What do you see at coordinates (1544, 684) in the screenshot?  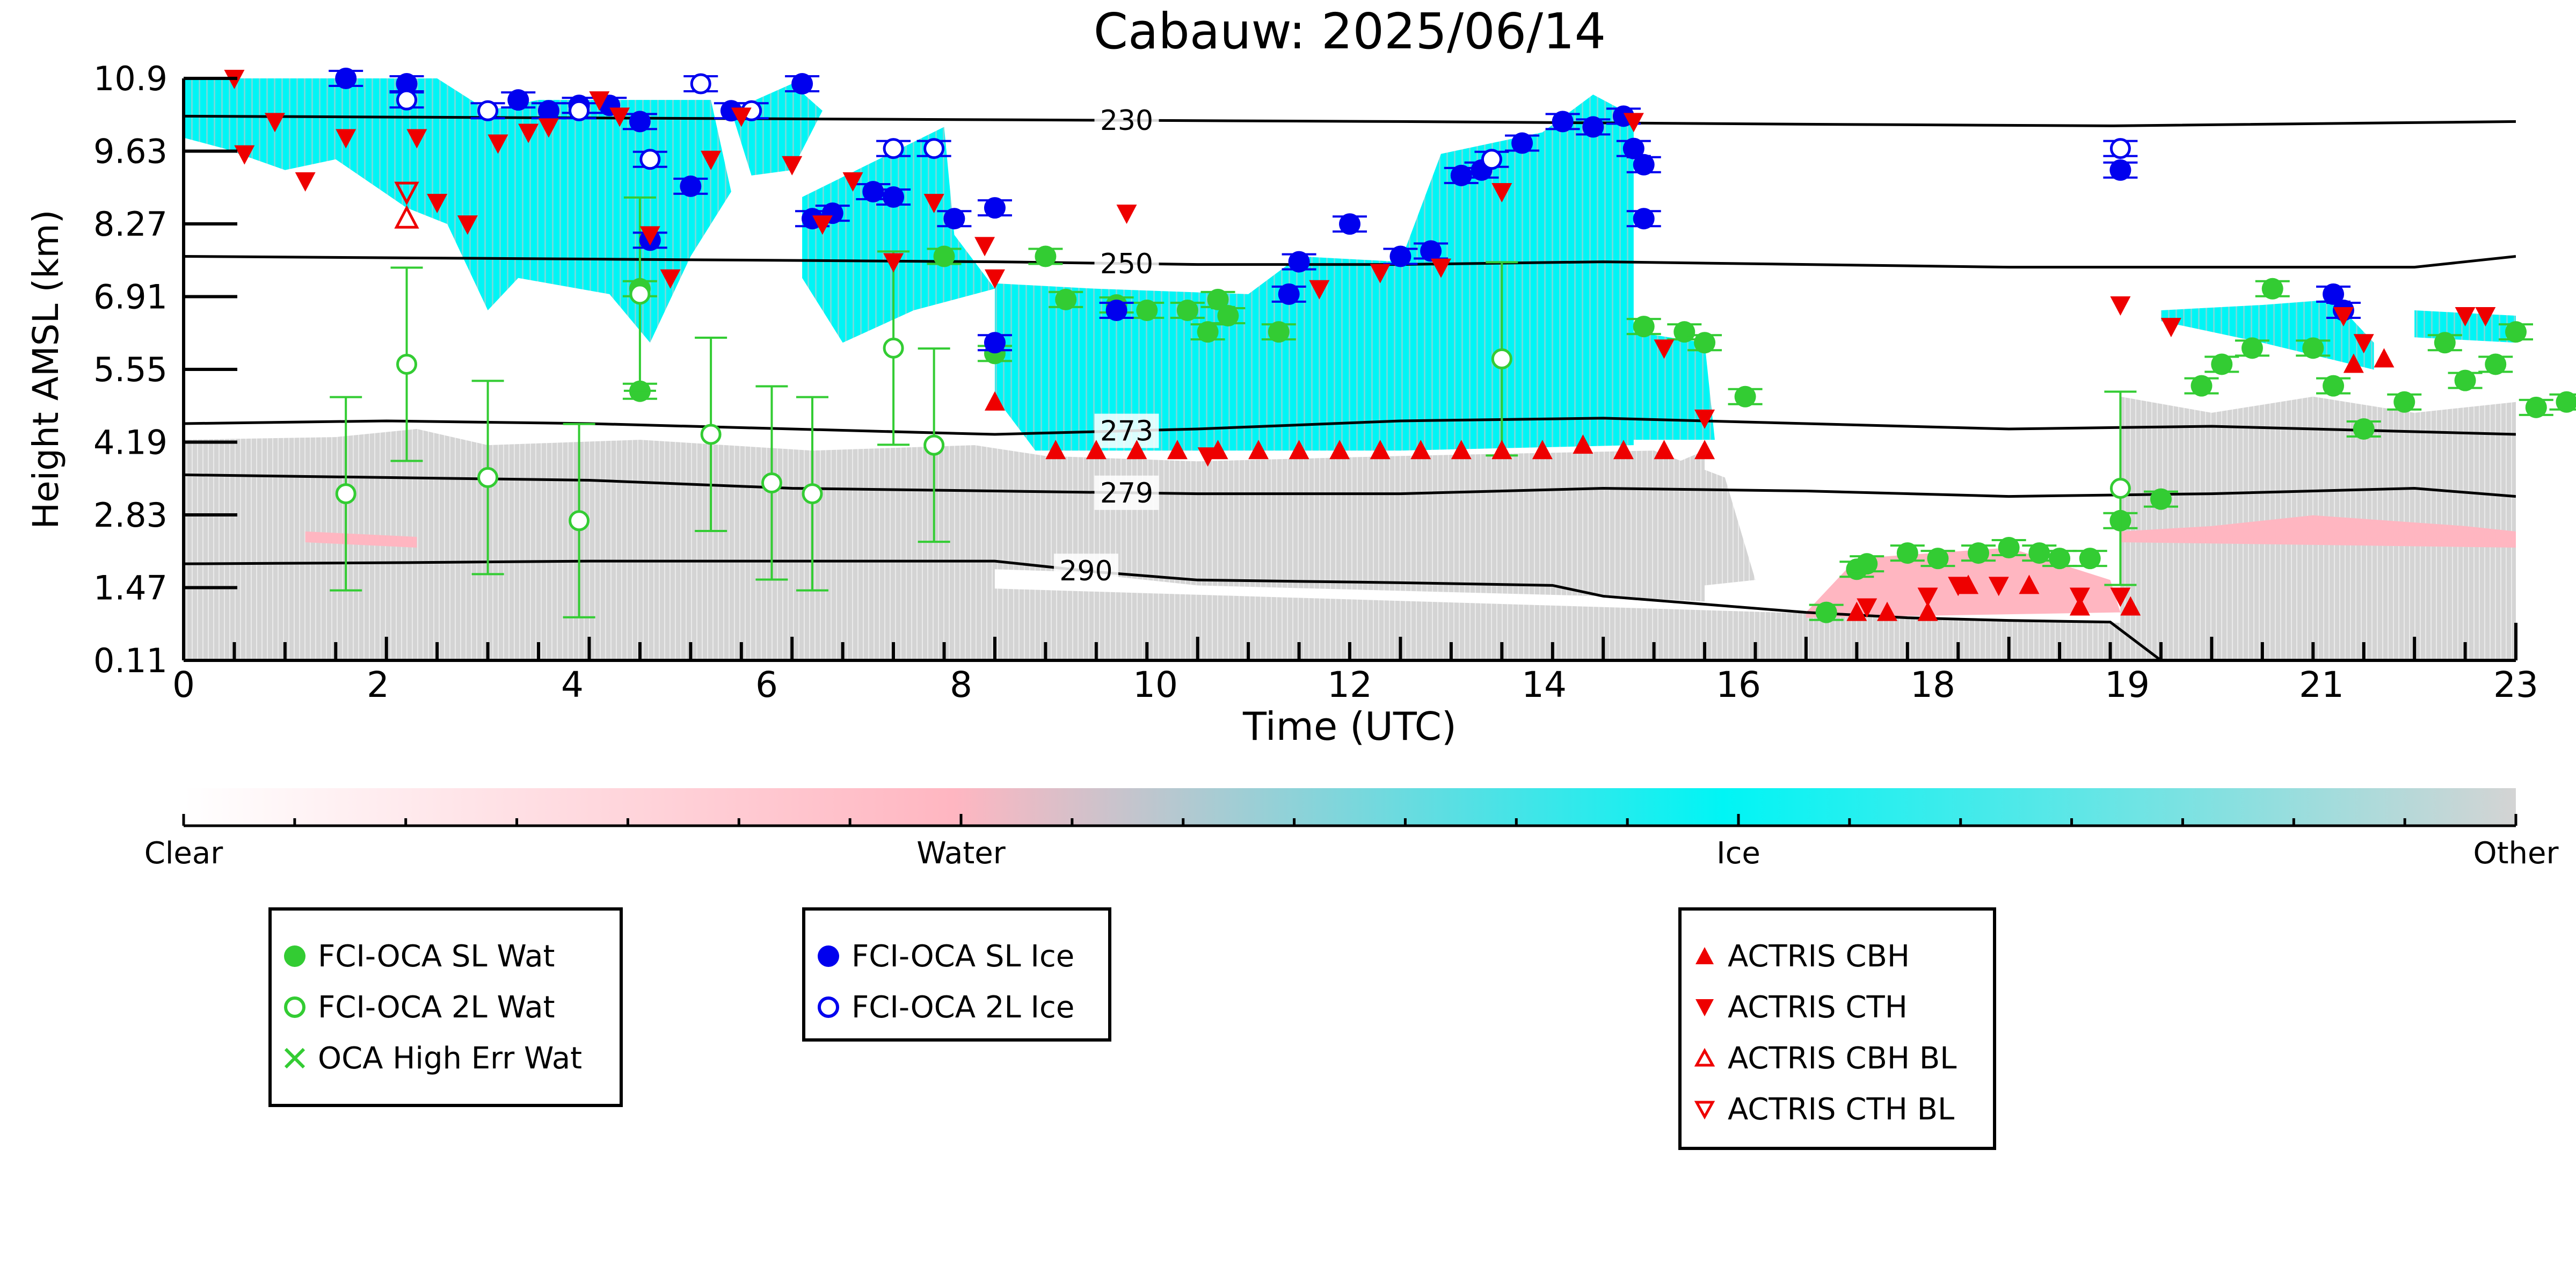 I see `x-tick-label: 14` at bounding box center [1544, 684].